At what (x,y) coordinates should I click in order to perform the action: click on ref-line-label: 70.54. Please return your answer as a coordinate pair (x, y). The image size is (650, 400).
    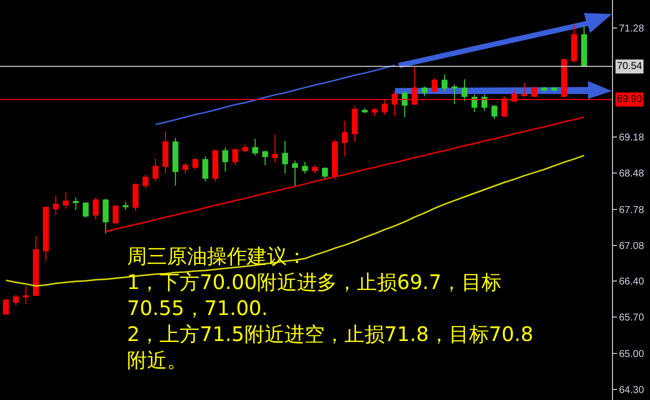
    Looking at the image, I should click on (629, 66).